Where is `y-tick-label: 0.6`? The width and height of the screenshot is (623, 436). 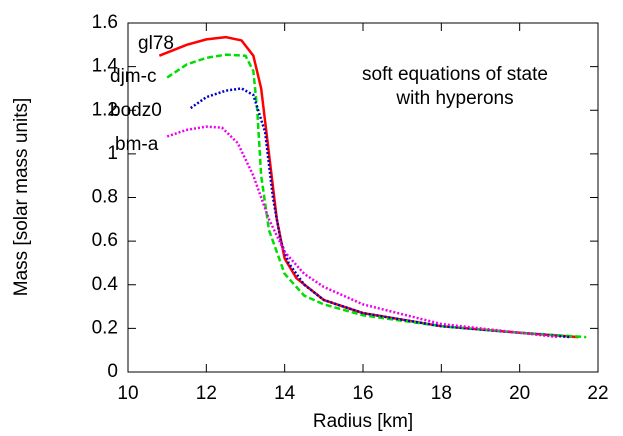
y-tick-label: 0.6 is located at coordinates (105, 240).